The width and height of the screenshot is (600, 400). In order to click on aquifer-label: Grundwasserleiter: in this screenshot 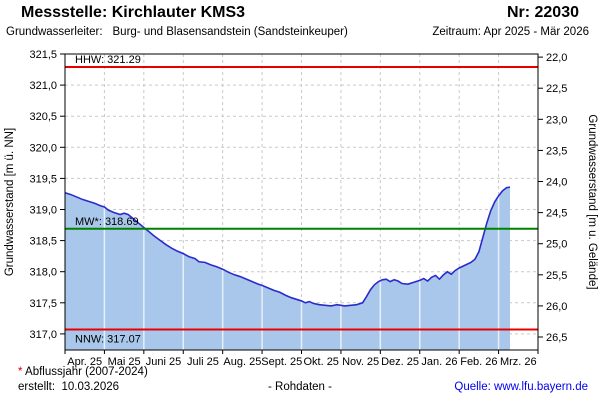, I will do `click(54, 32)`.